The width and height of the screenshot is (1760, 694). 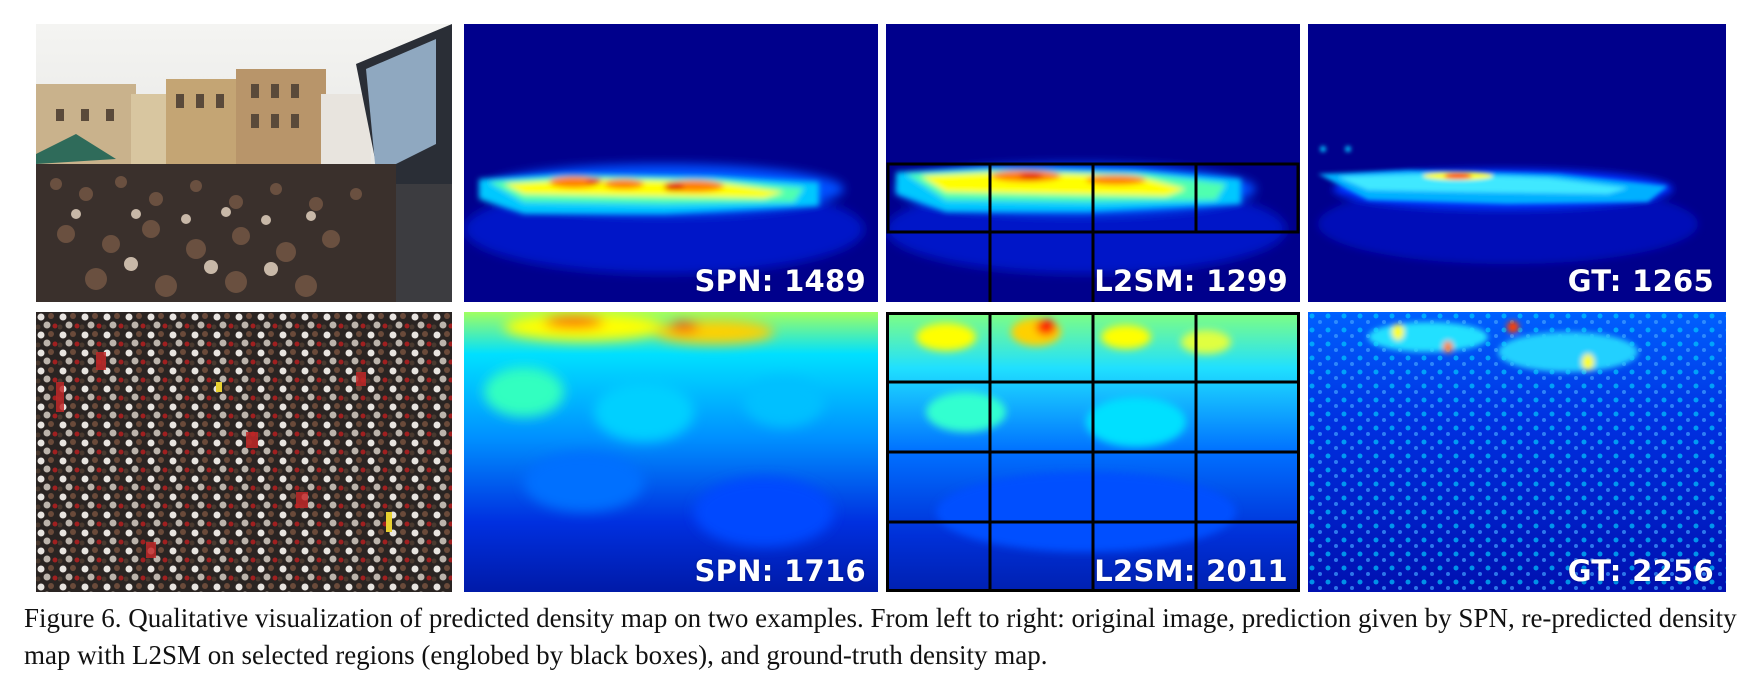 I want to click on gt-count-row1: GT: 1265, so click(x=1640, y=281).